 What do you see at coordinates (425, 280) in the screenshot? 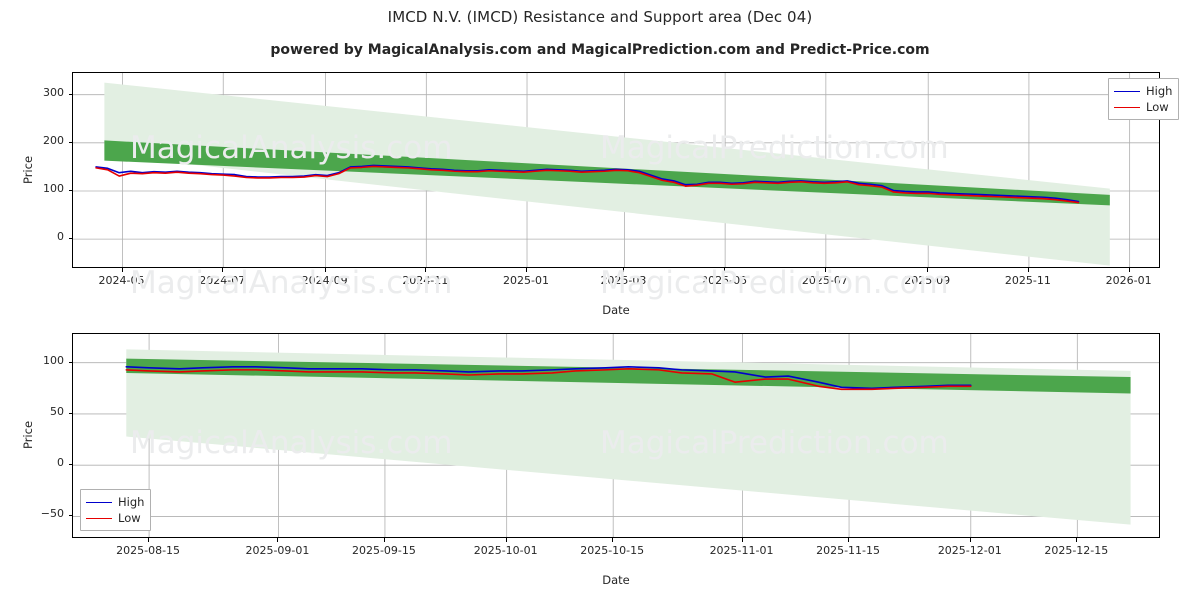
I see `x-tick-label: 2024-11` at bounding box center [425, 280].